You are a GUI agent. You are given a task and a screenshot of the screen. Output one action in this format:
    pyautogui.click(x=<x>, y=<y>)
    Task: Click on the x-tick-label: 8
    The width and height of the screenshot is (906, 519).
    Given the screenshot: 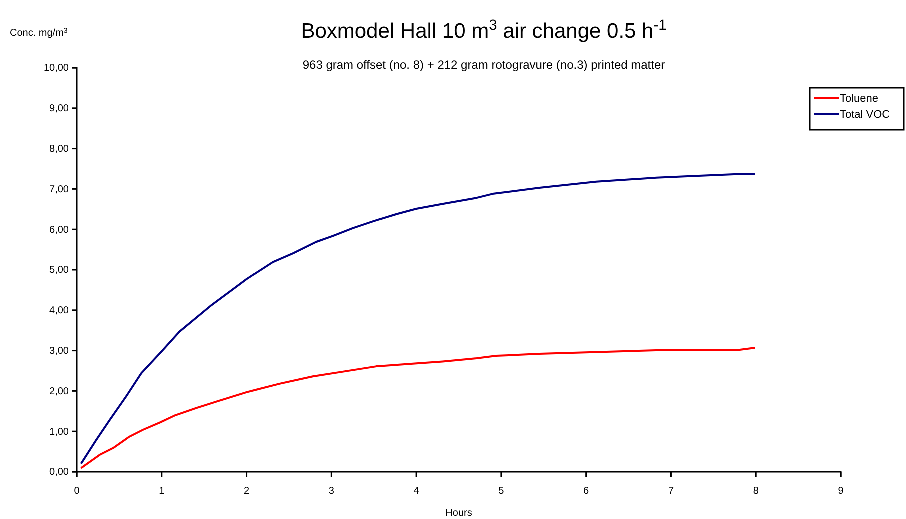 What is the action you would take?
    pyautogui.click(x=756, y=491)
    